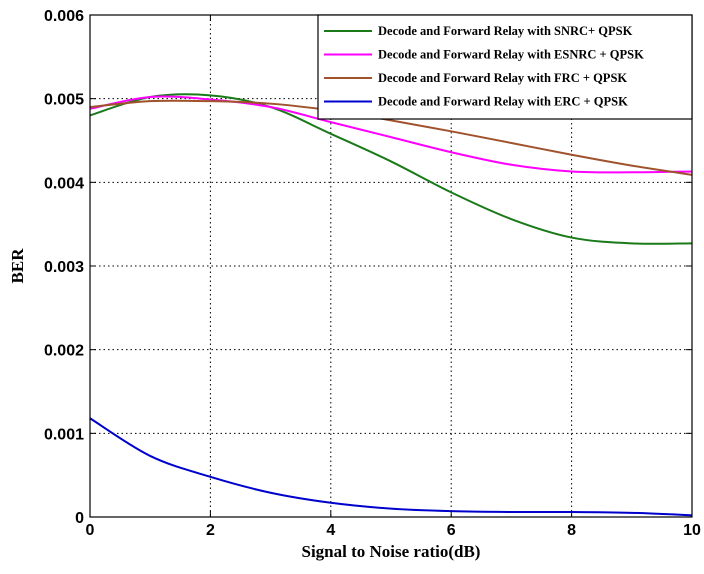 The width and height of the screenshot is (704, 574). Describe the element at coordinates (571, 530) in the screenshot. I see `x-tick-label: 8` at that location.